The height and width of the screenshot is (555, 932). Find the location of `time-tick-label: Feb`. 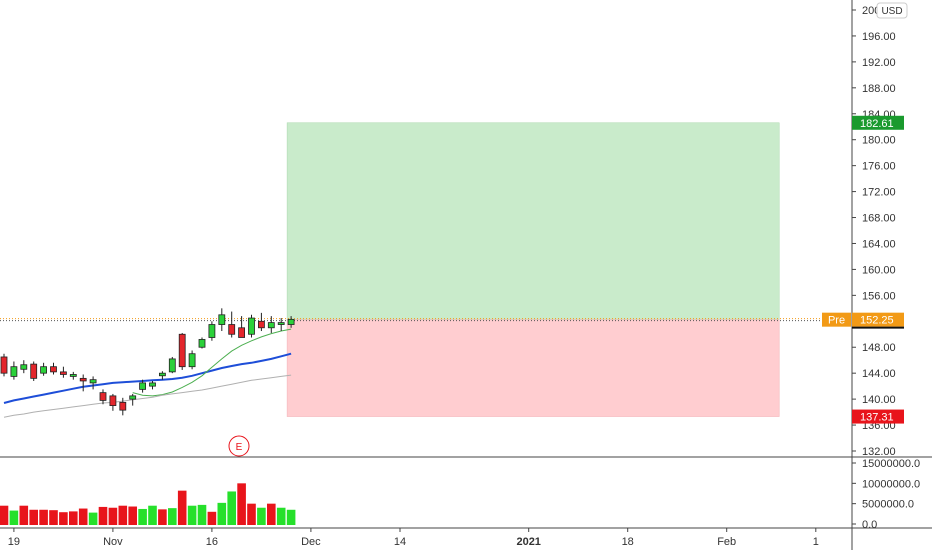

time-tick-label: Feb is located at coordinates (726, 542).